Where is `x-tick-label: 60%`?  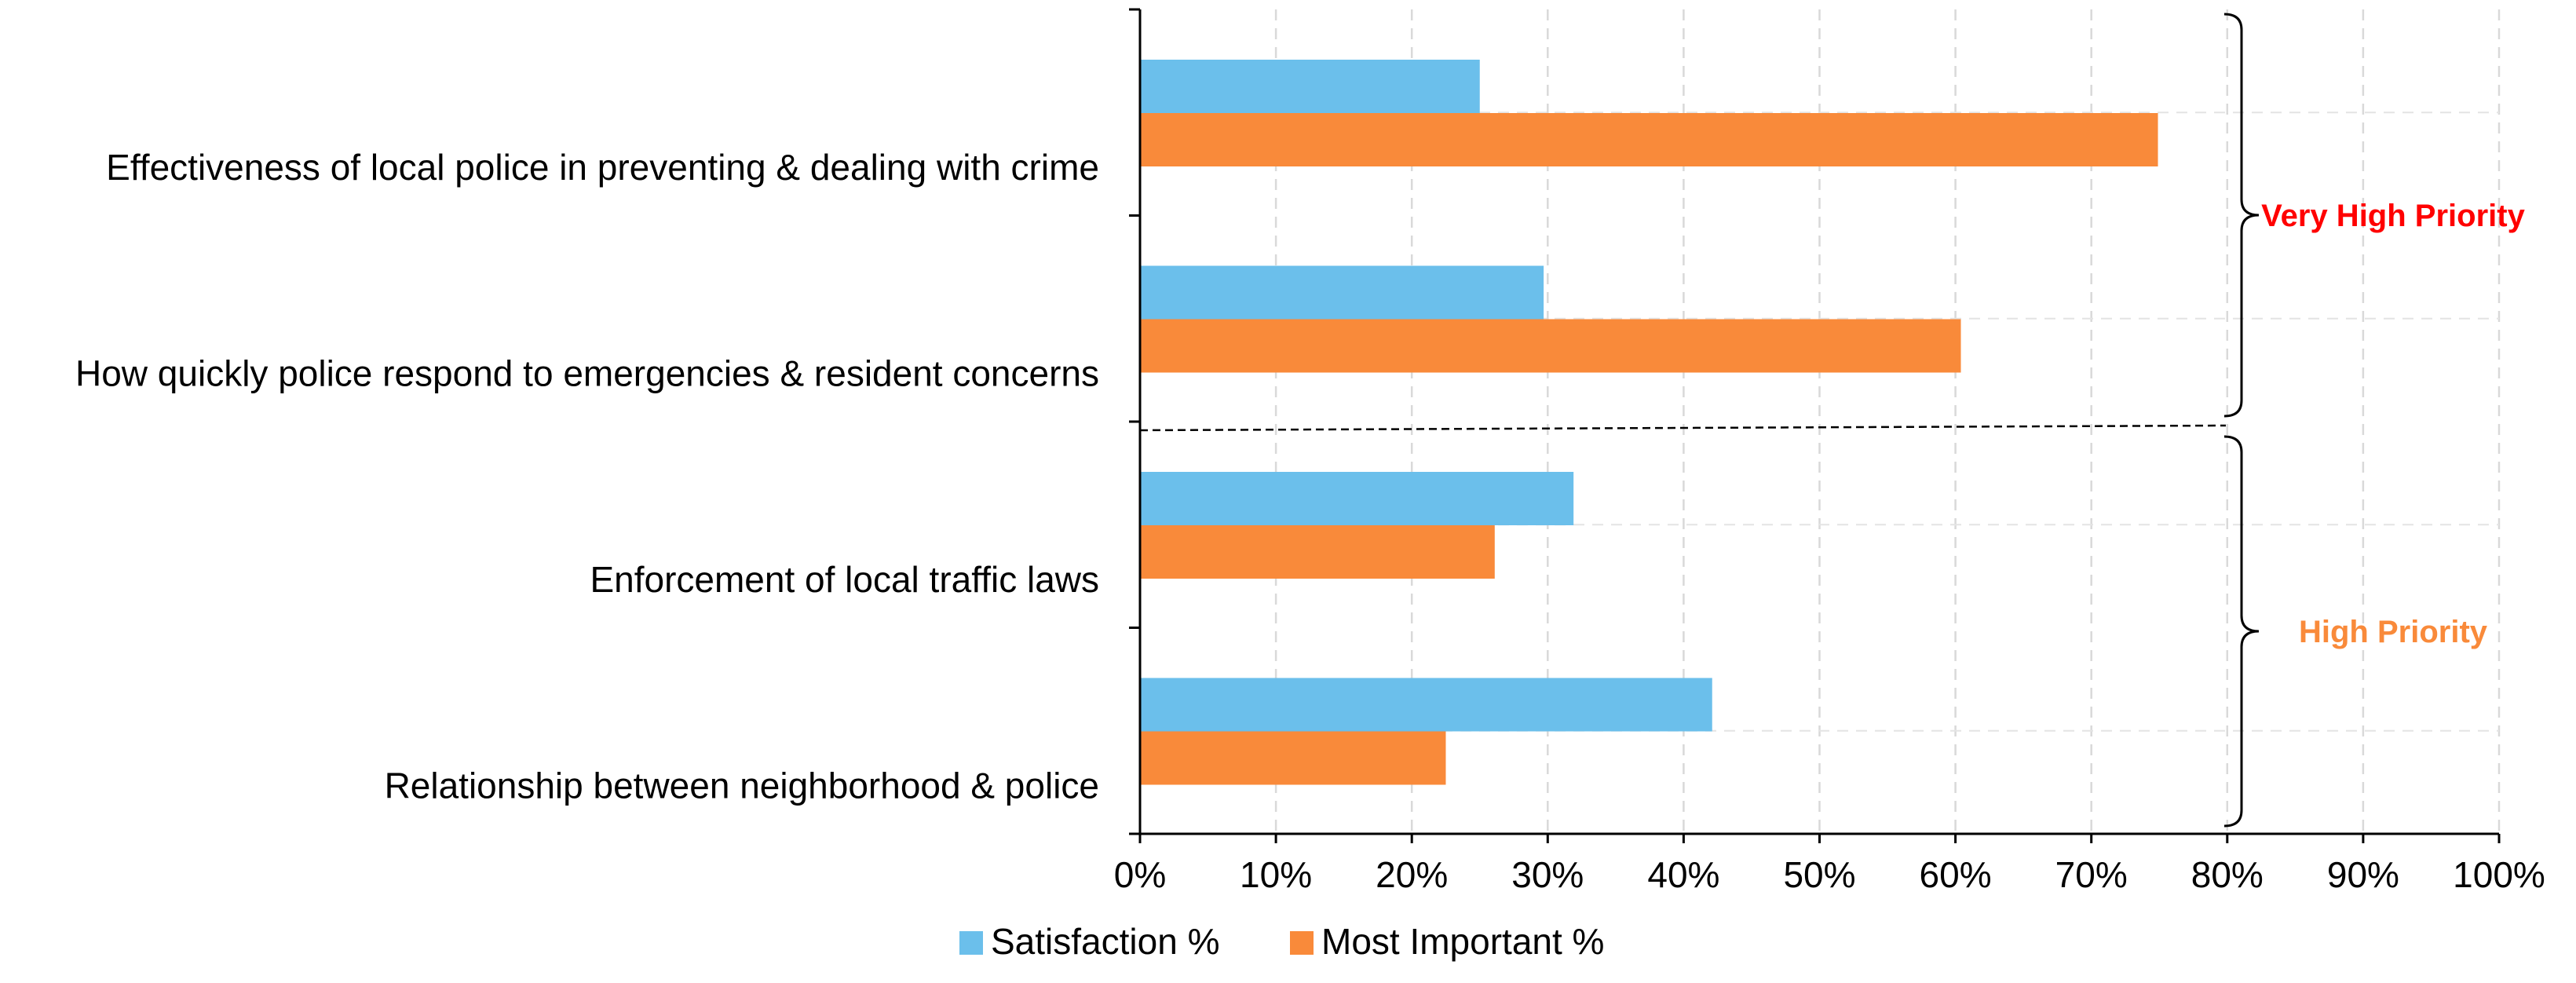 x-tick-label: 60% is located at coordinates (1956, 874).